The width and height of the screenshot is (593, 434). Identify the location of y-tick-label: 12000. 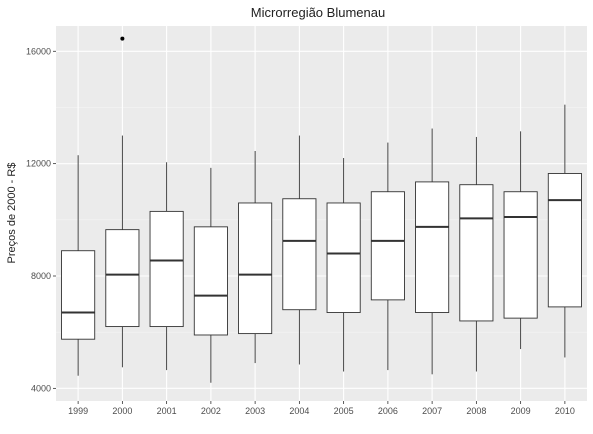
(38, 164).